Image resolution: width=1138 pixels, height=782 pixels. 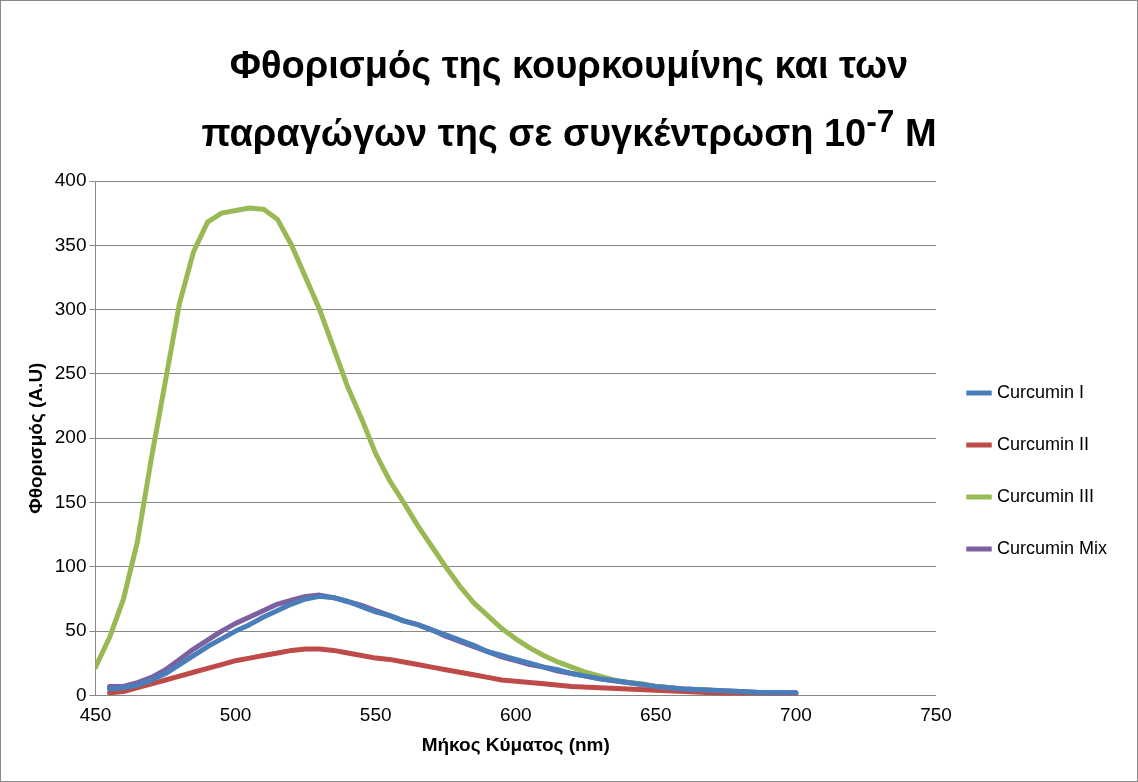 What do you see at coordinates (796, 715) in the screenshot?
I see `x-tick-label: 700` at bounding box center [796, 715].